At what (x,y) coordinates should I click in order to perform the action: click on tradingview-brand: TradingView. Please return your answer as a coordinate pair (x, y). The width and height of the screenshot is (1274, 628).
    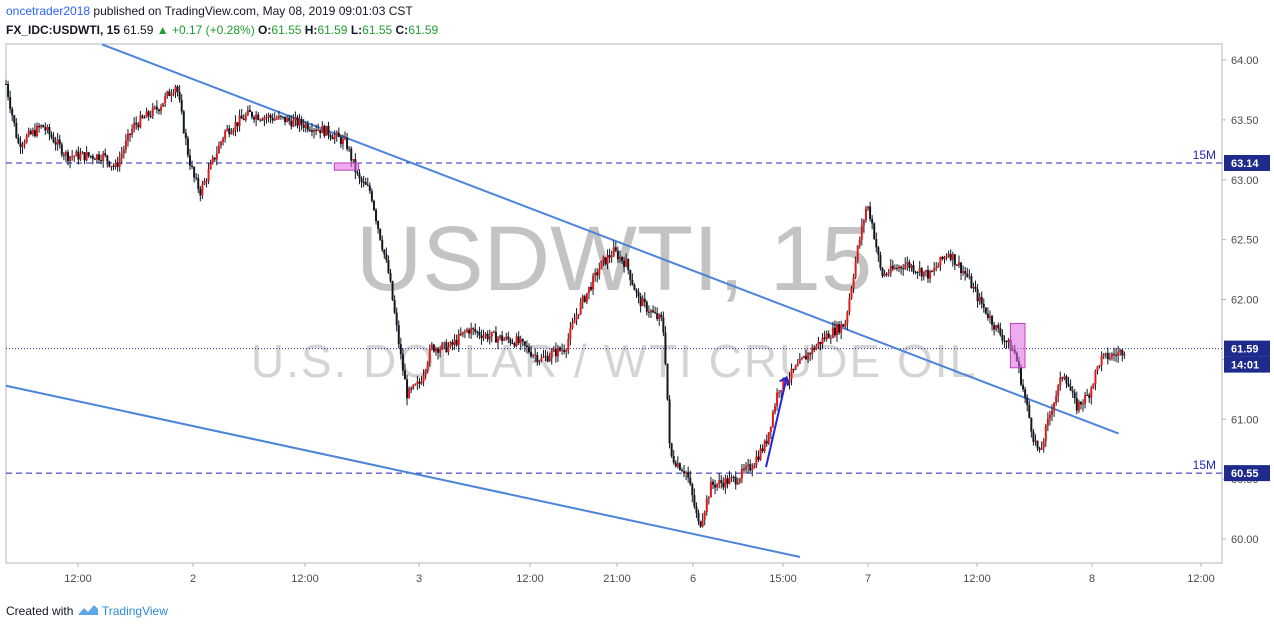
    Looking at the image, I should click on (134, 611).